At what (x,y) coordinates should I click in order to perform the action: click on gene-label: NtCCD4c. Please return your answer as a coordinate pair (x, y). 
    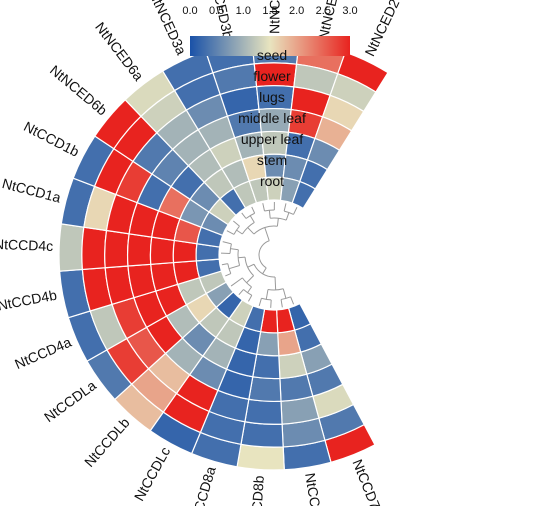
    Looking at the image, I should click on (26, 245).